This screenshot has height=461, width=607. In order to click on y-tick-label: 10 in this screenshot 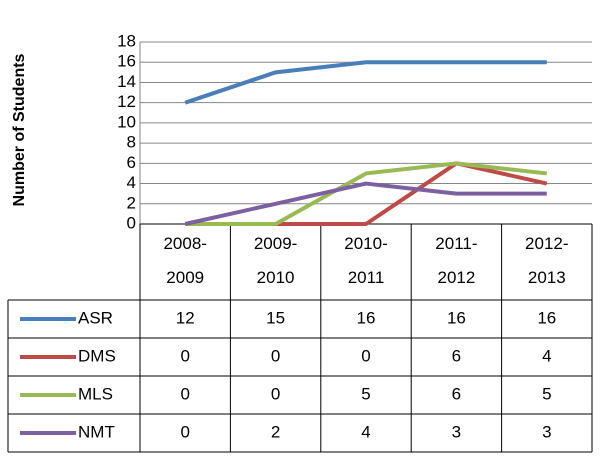, I will do `click(126, 121)`.